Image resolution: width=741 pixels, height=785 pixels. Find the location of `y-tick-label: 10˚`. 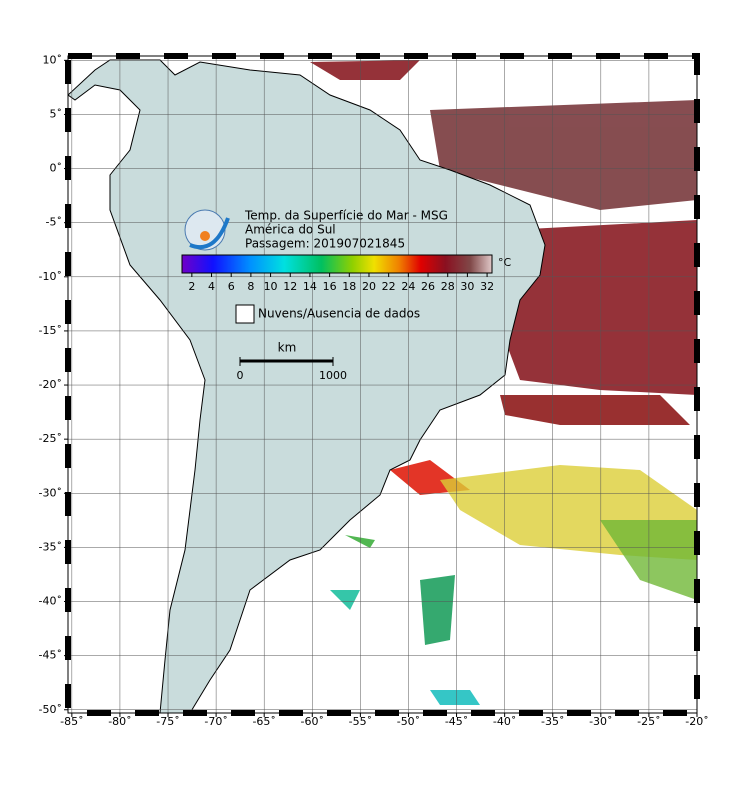

y-tick-label: 10˚ is located at coordinates (53, 59).